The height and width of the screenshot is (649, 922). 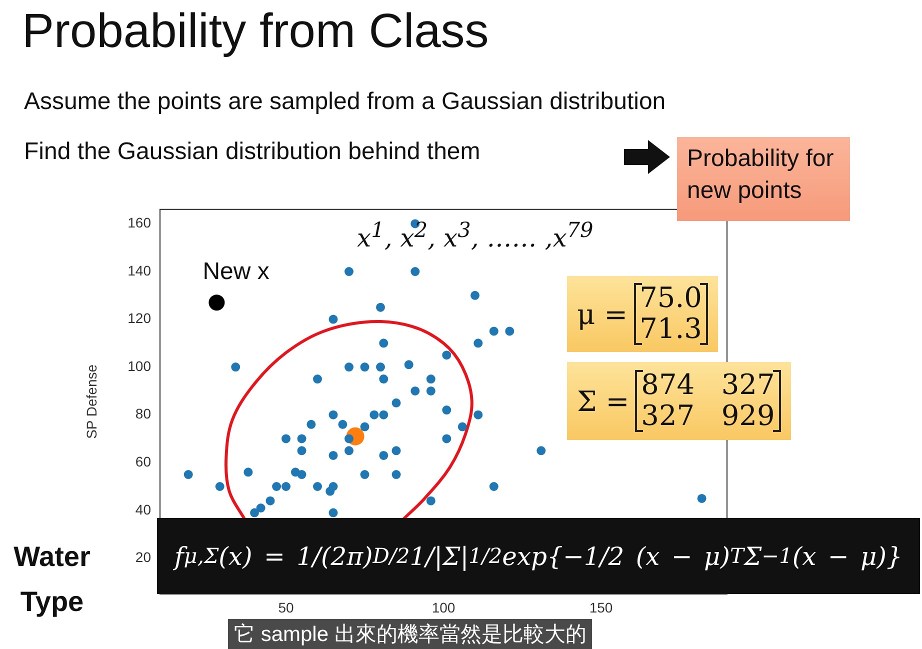 I want to click on x-tick-label: 50, so click(x=286, y=607).